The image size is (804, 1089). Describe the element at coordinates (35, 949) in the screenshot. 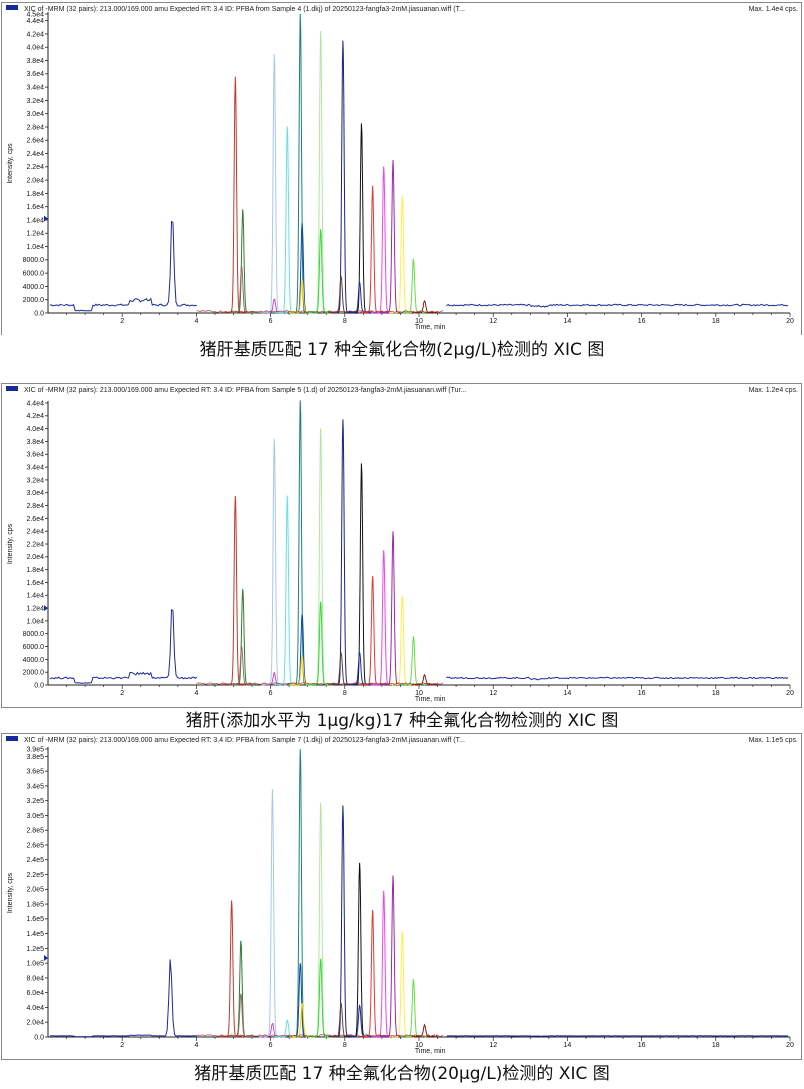

I see `y-tick-label: 1.2e5` at that location.